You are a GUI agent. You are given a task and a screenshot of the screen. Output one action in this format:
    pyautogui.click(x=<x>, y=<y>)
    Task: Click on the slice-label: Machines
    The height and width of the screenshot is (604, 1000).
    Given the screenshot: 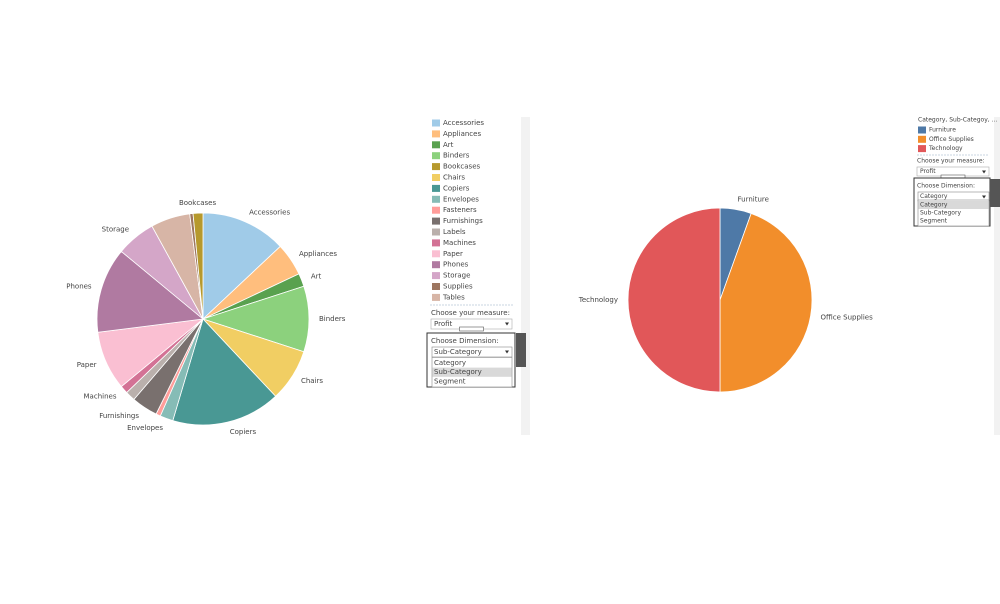 What is the action you would take?
    pyautogui.click(x=100, y=396)
    